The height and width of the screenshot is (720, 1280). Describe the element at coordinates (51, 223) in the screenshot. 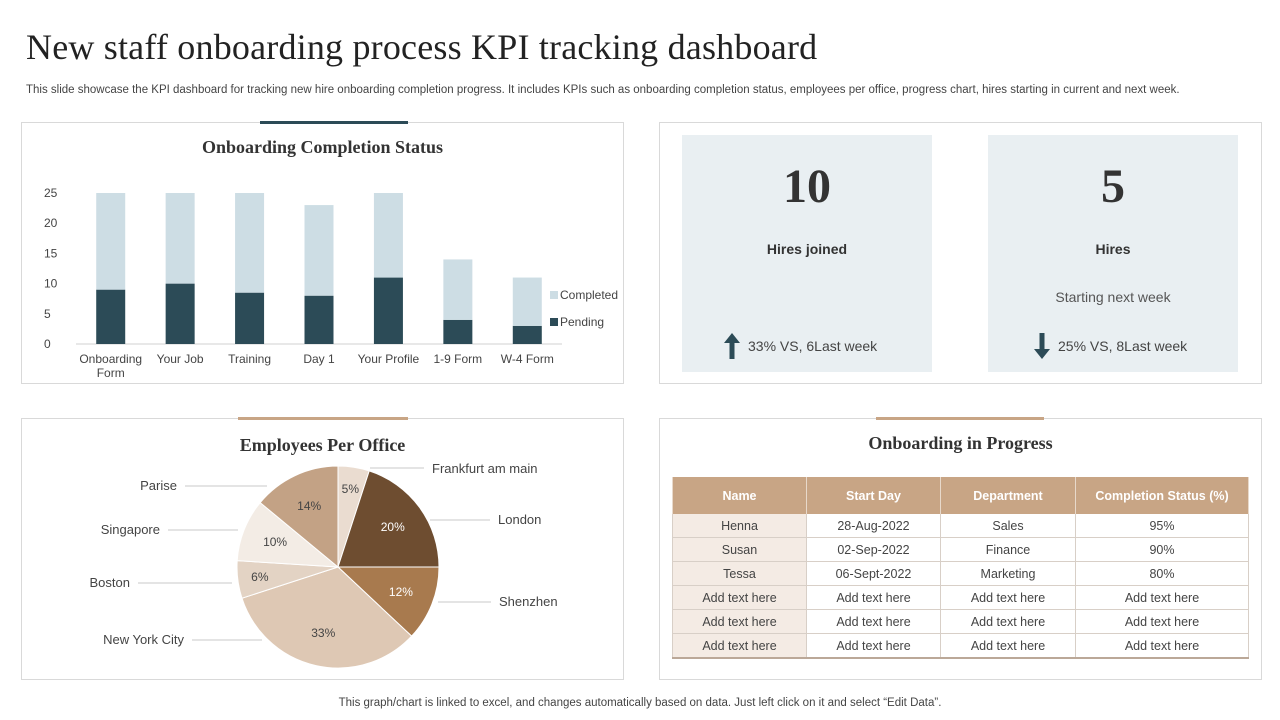

I see `y-tick-label: 20` at that location.